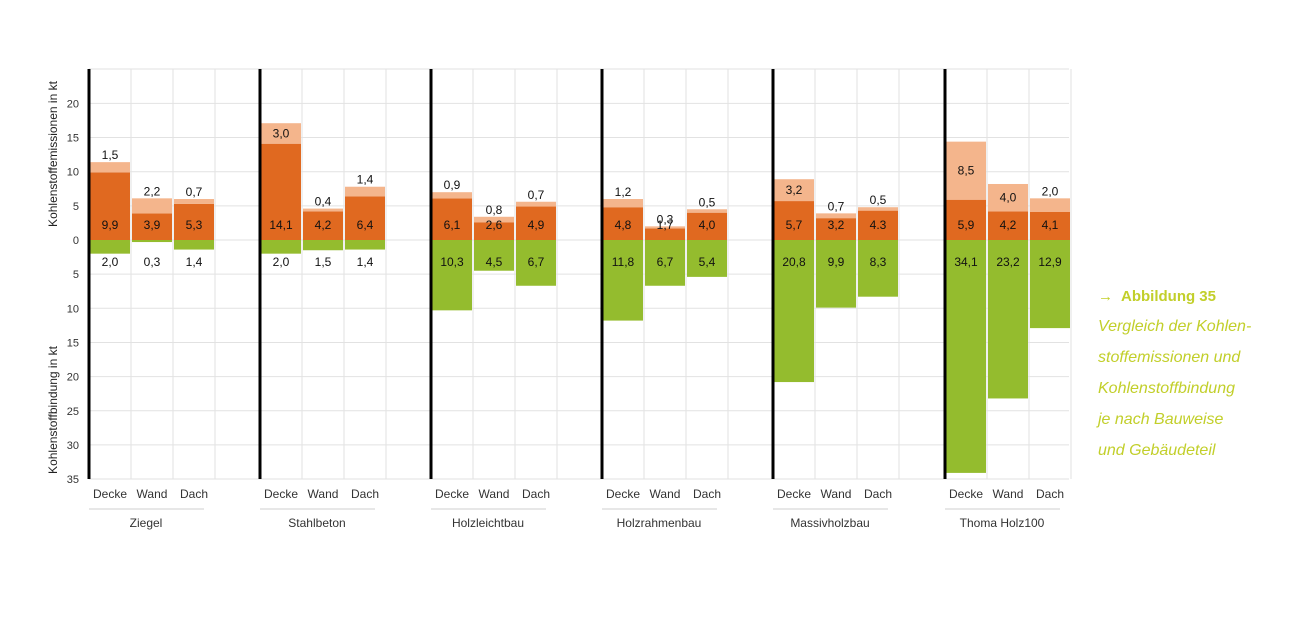 This screenshot has height=623, width=1312. Describe the element at coordinates (53, 153) in the screenshot. I see `y-axis-title-top: Kohlenstoffemissionen in kt` at that location.